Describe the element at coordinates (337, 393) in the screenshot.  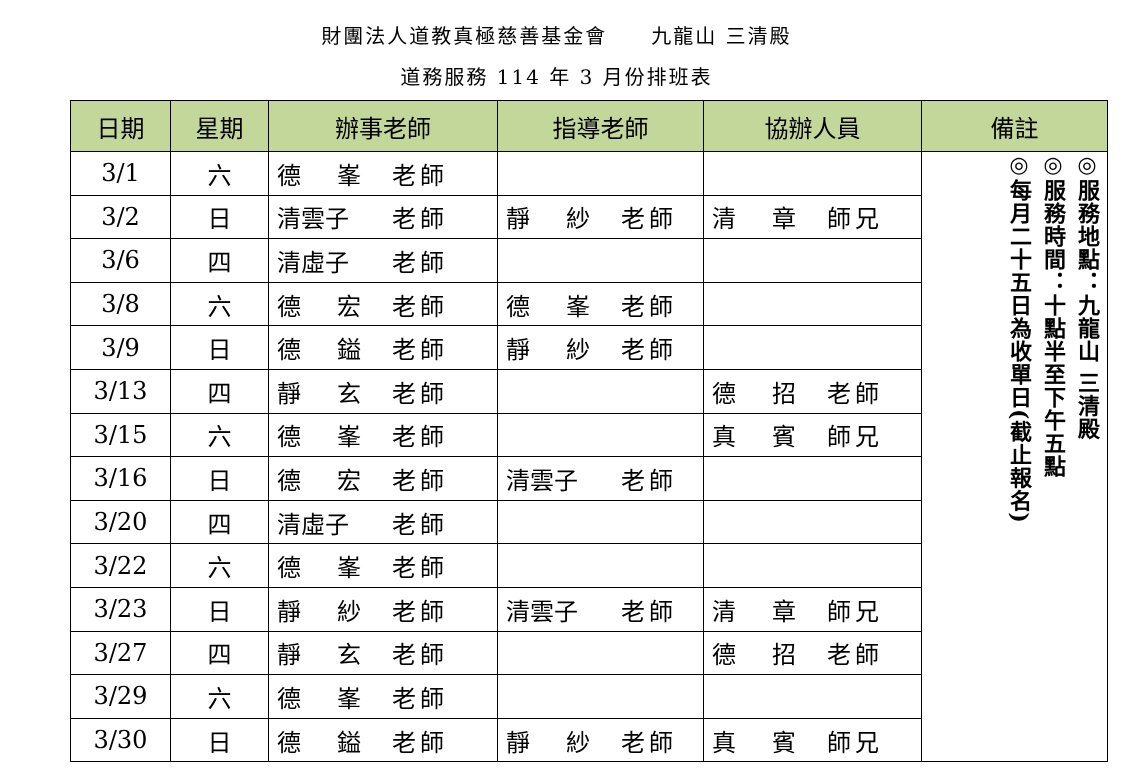
I see `main-teacher-name: 靜玄` at that location.